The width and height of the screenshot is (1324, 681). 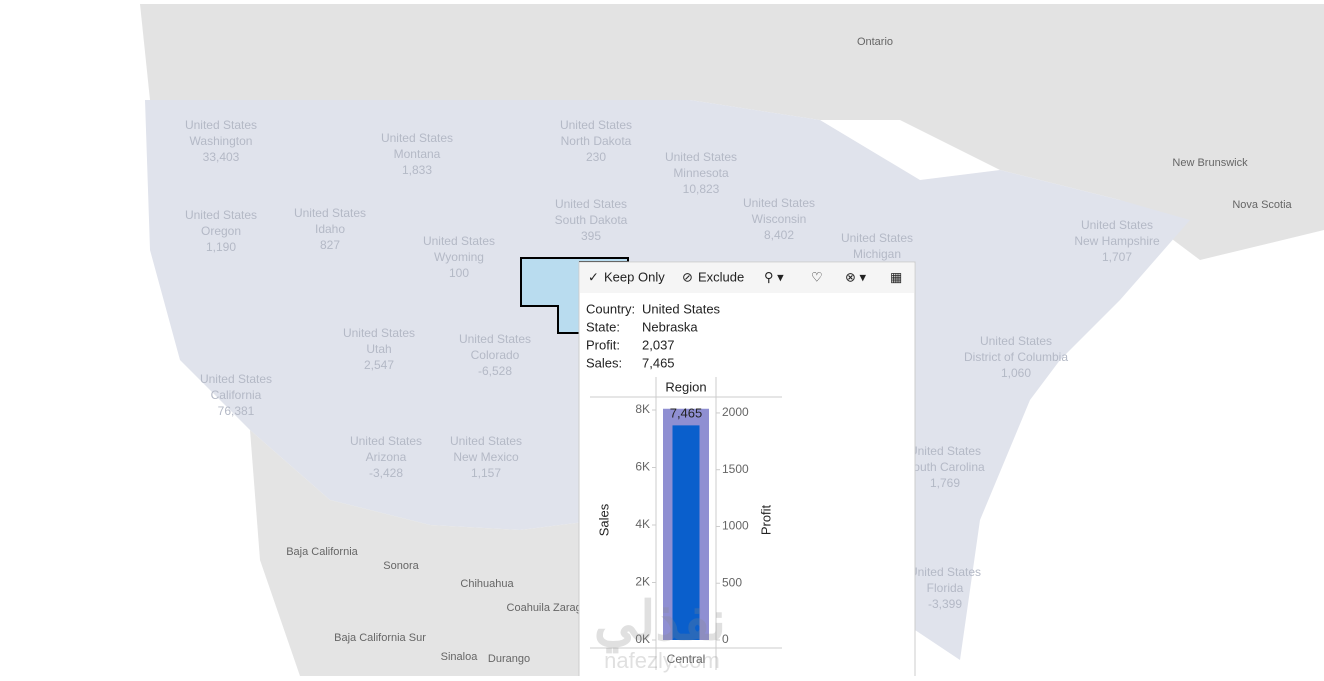 What do you see at coordinates (945, 604) in the screenshot?
I see `state-value: -3,399` at bounding box center [945, 604].